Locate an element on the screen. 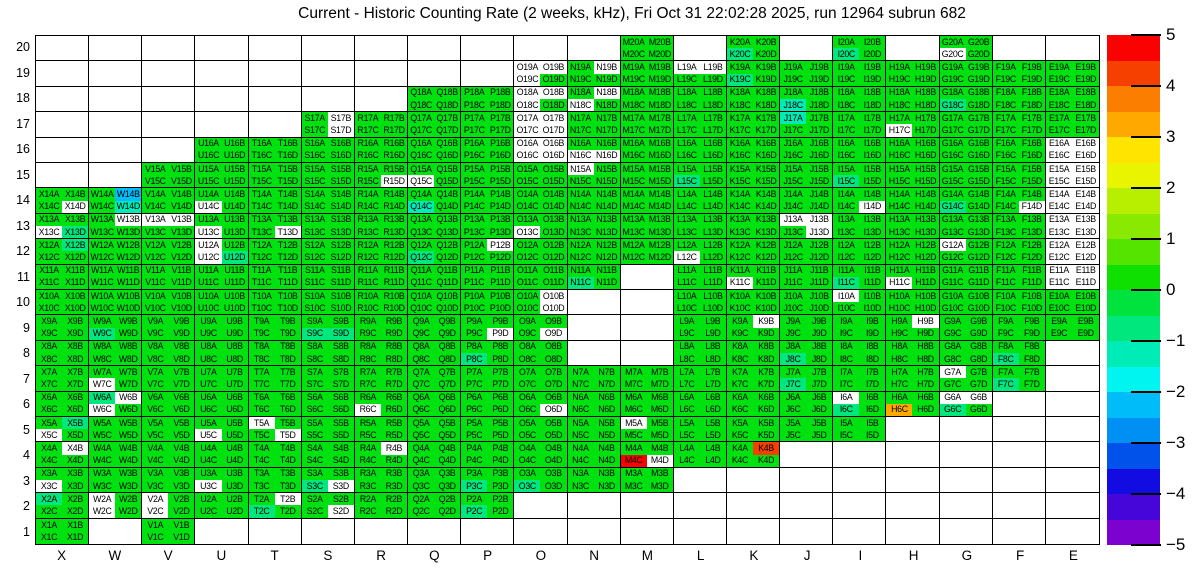  cell-quadrant: E9D is located at coordinates (1085, 333).